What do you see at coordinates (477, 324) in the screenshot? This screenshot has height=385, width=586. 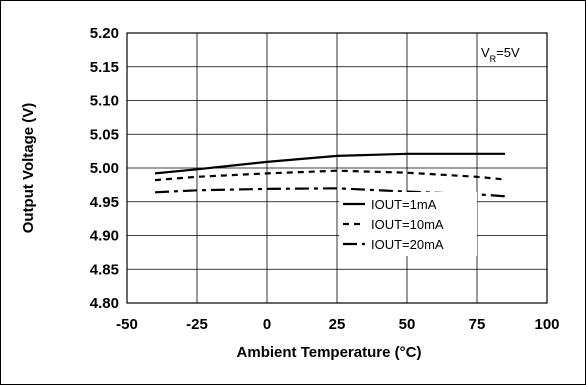 I see `x-tick-label: 75` at bounding box center [477, 324].